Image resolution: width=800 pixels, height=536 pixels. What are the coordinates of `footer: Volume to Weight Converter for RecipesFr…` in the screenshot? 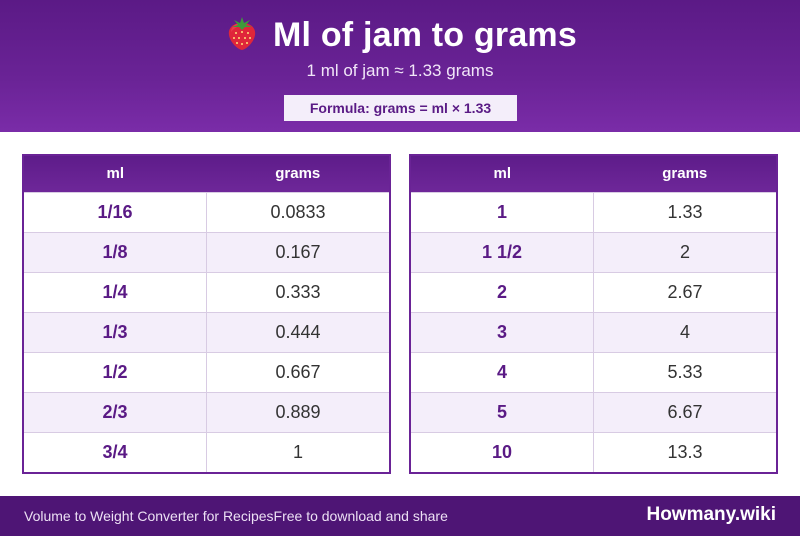 It's located at (400, 516).